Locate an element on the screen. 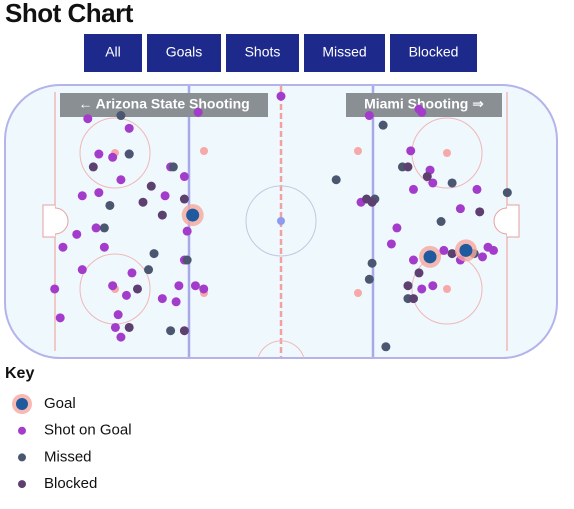 The image size is (574, 509). annotation-box is located at coordinates (164, 105).